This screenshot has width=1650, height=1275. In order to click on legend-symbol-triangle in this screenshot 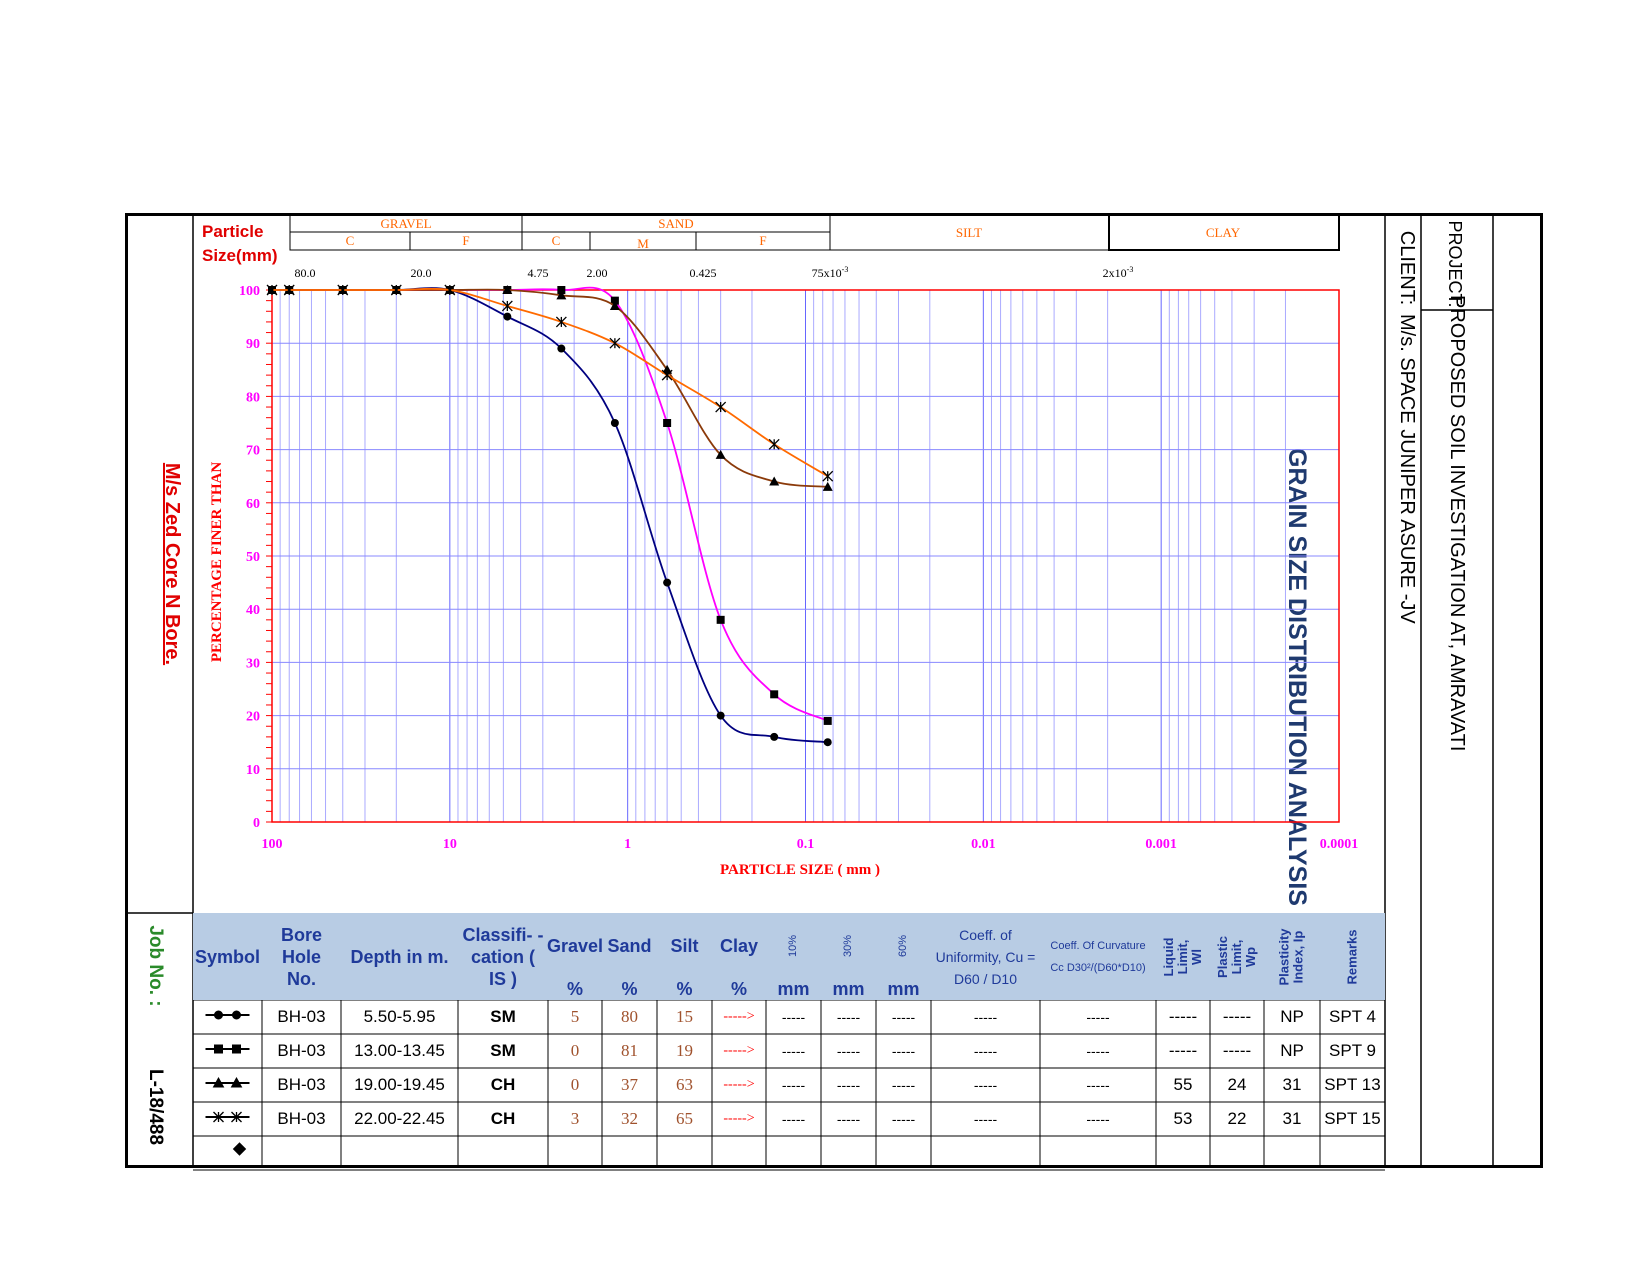, I will do `click(227, 1082)`.